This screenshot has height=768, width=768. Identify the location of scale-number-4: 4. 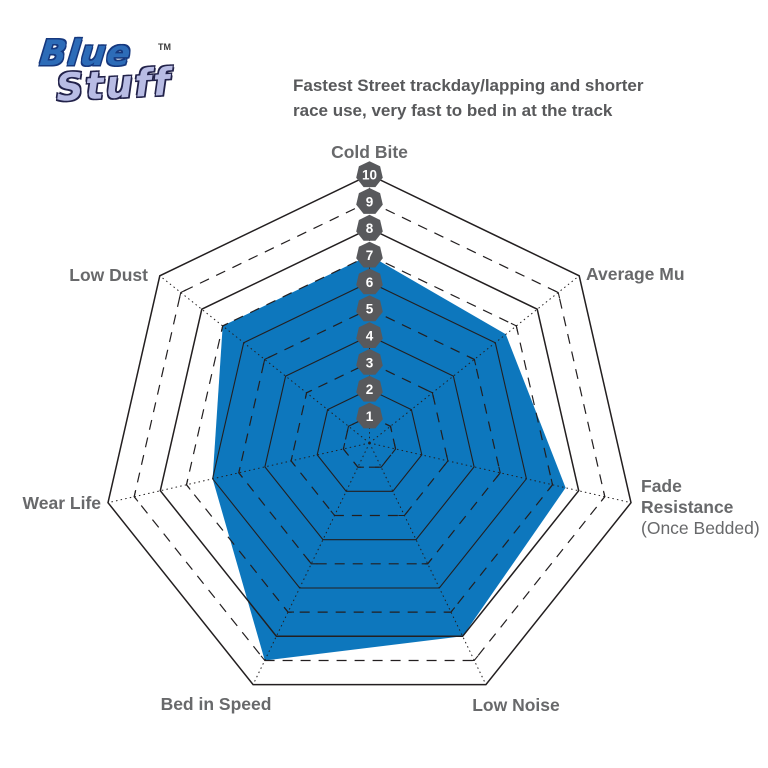
(370, 336).